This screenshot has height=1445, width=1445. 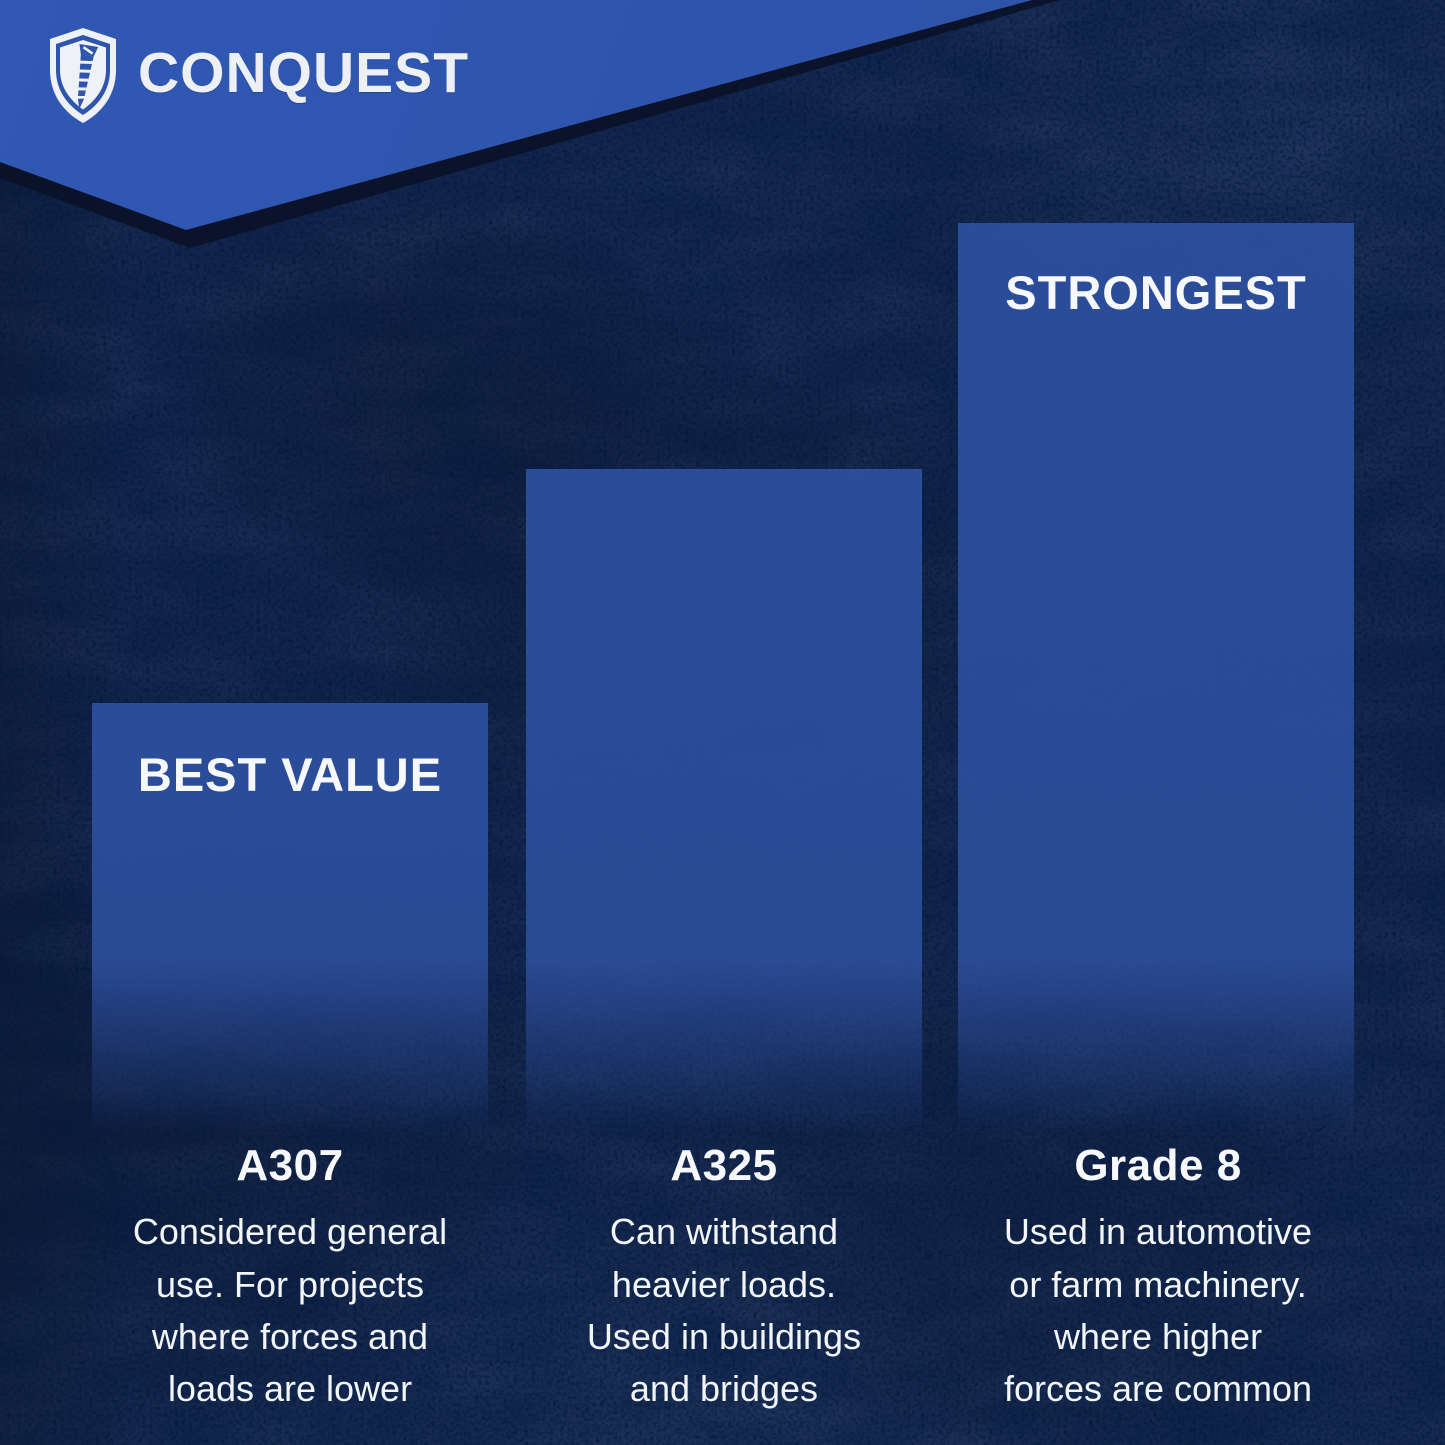 I want to click on column-a307-title: A307, so click(x=290, y=1165).